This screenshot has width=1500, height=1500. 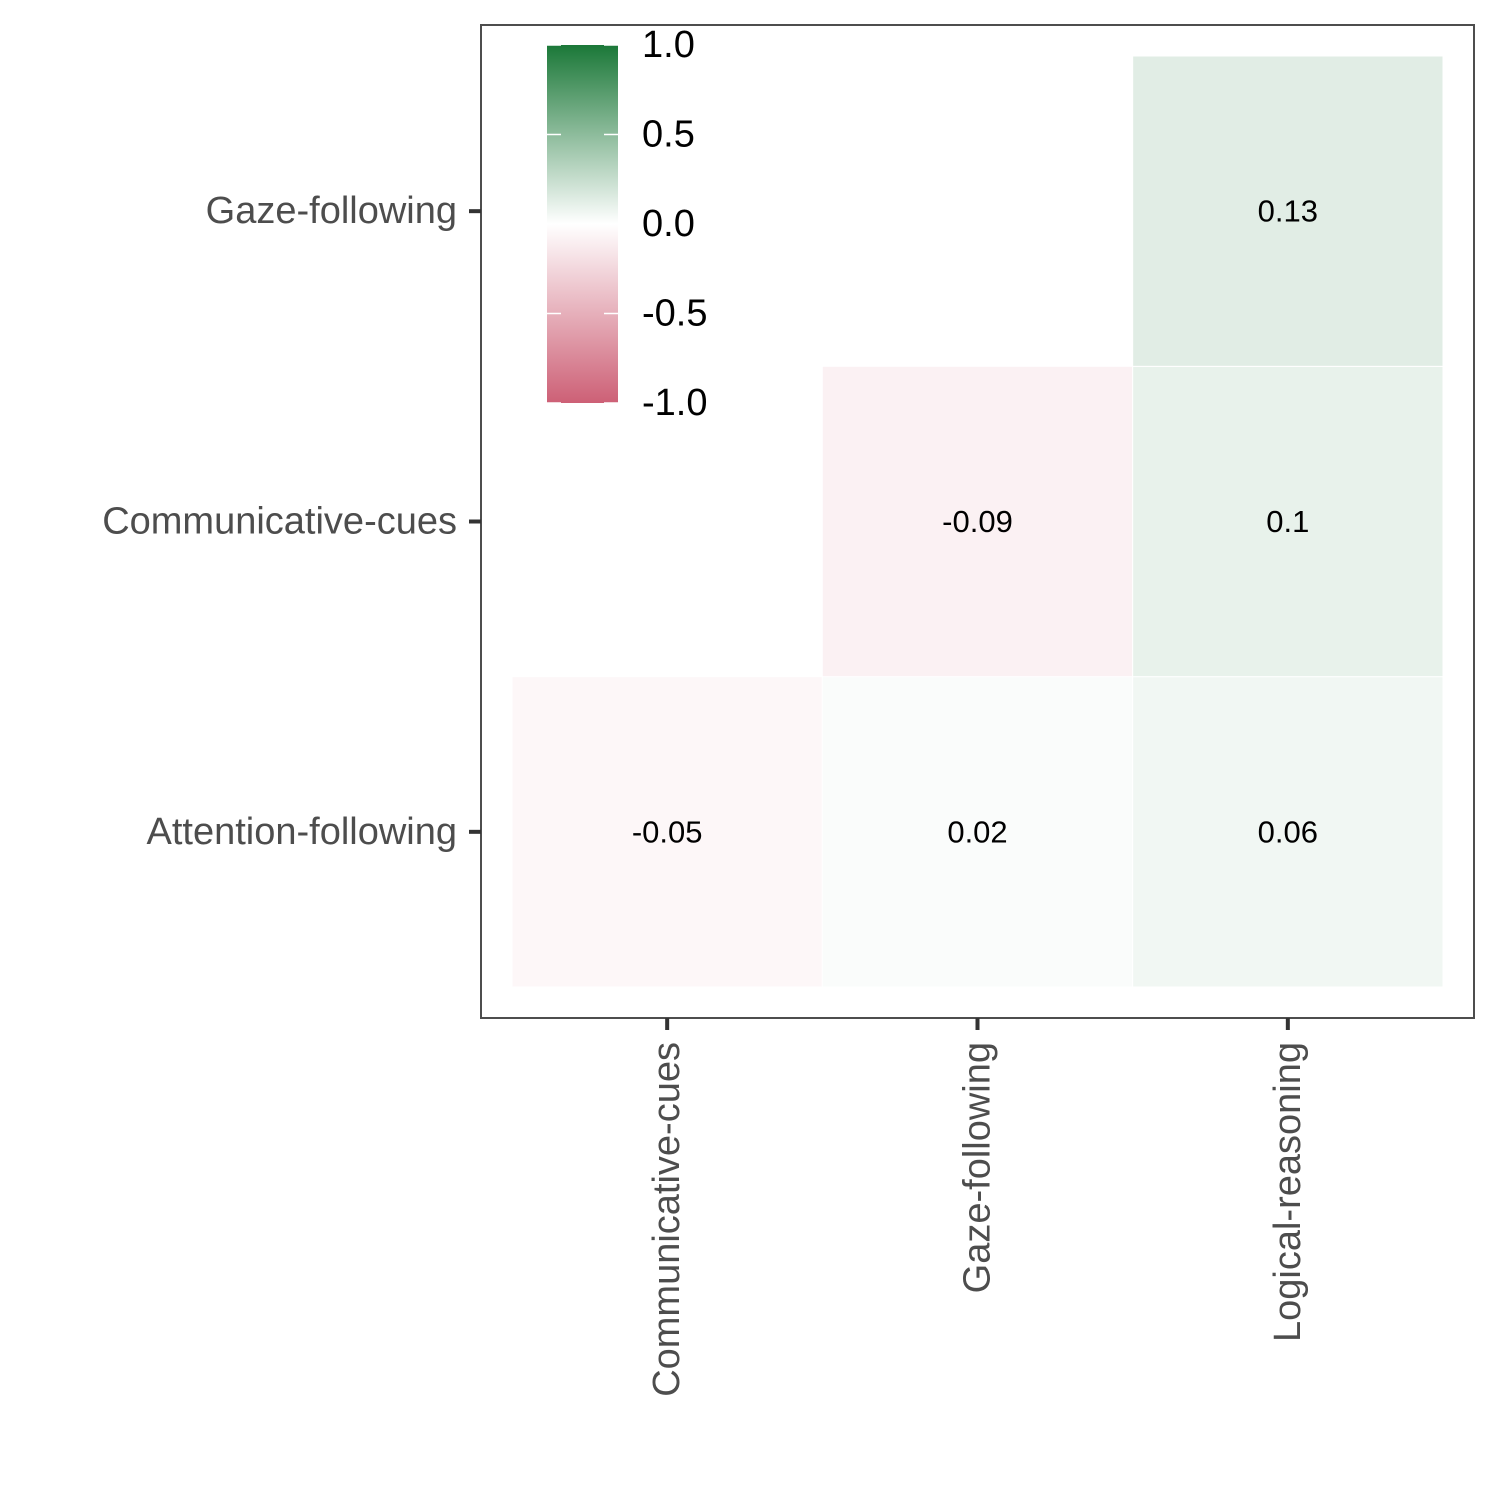 I want to click on cell-value-label: 0.06, so click(x=1288, y=831).